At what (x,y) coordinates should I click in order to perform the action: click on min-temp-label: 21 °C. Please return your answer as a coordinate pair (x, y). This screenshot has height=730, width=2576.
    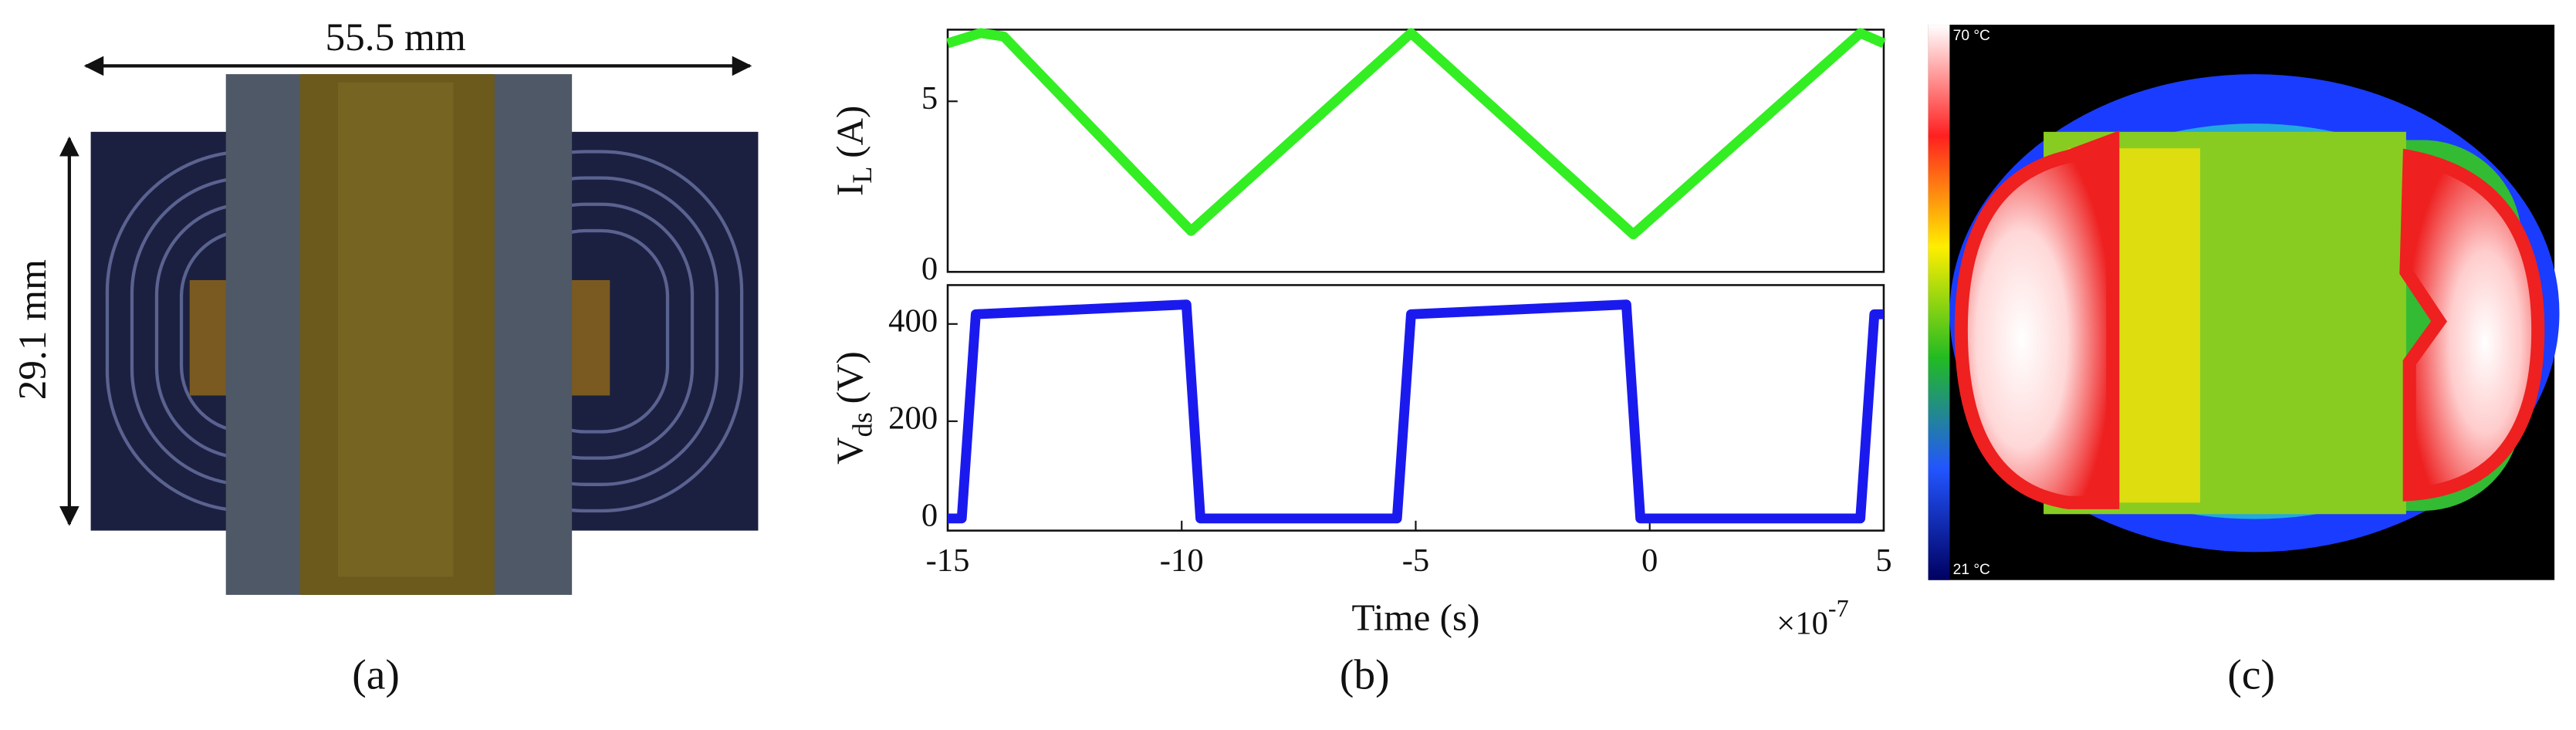
    Looking at the image, I should click on (1971, 570).